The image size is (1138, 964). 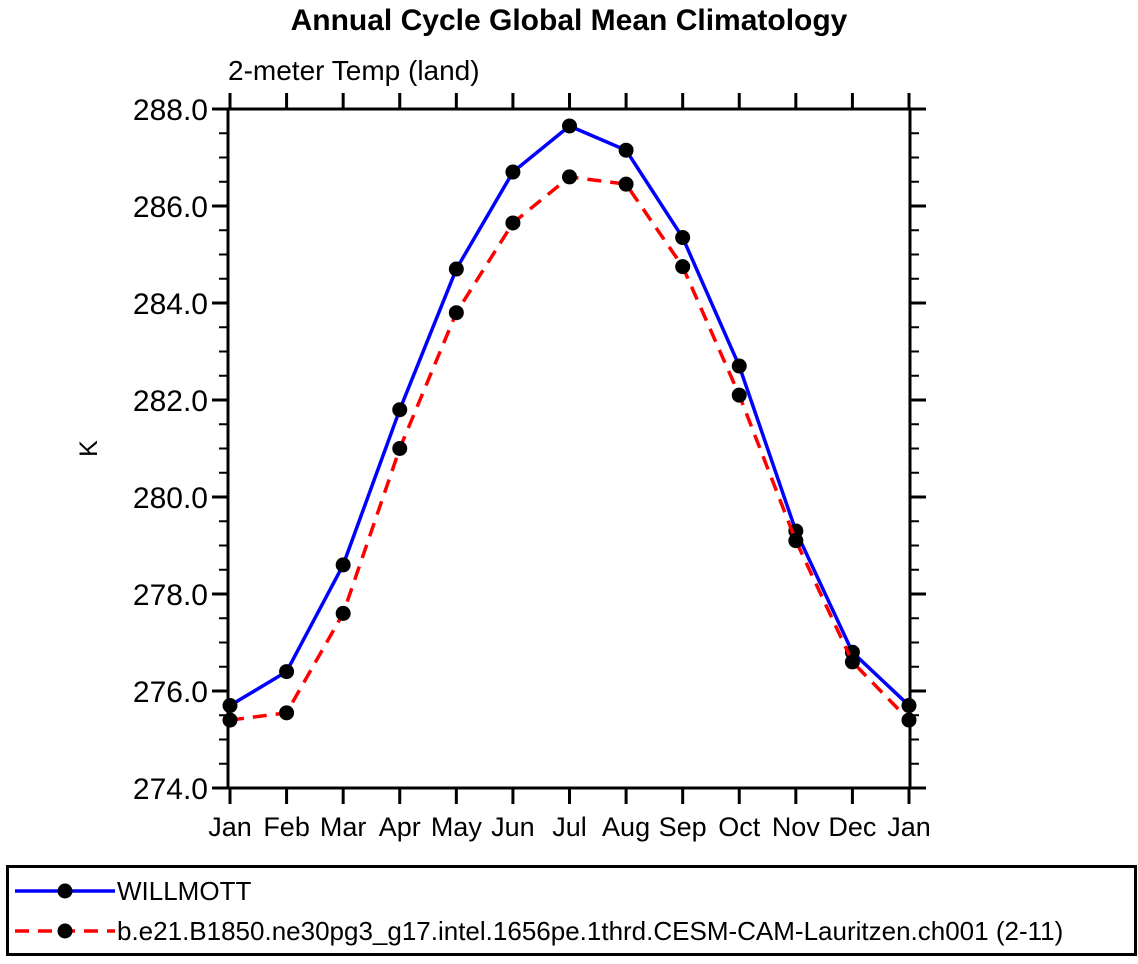 I want to click on x-tick-label: Feb, so click(x=286, y=827).